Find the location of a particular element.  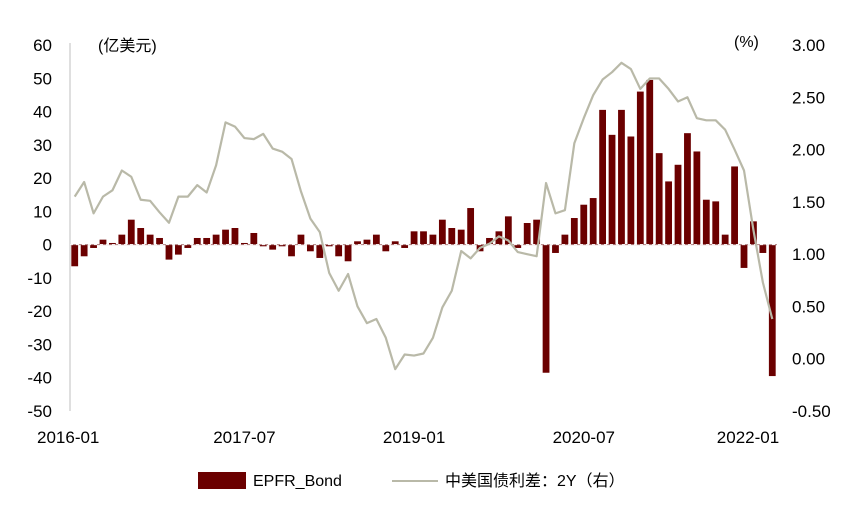

left-tick-label: 30 is located at coordinates (42, 145).